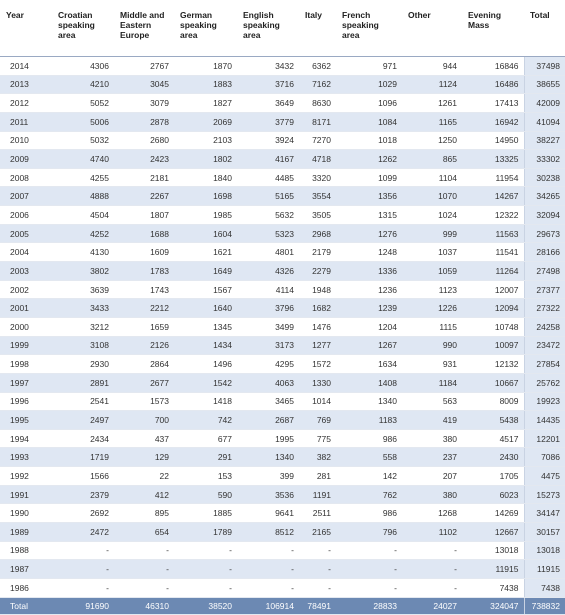 The height and width of the screenshot is (615, 565). What do you see at coordinates (432, 346) in the screenshot?
I see `cell: 990` at bounding box center [432, 346].